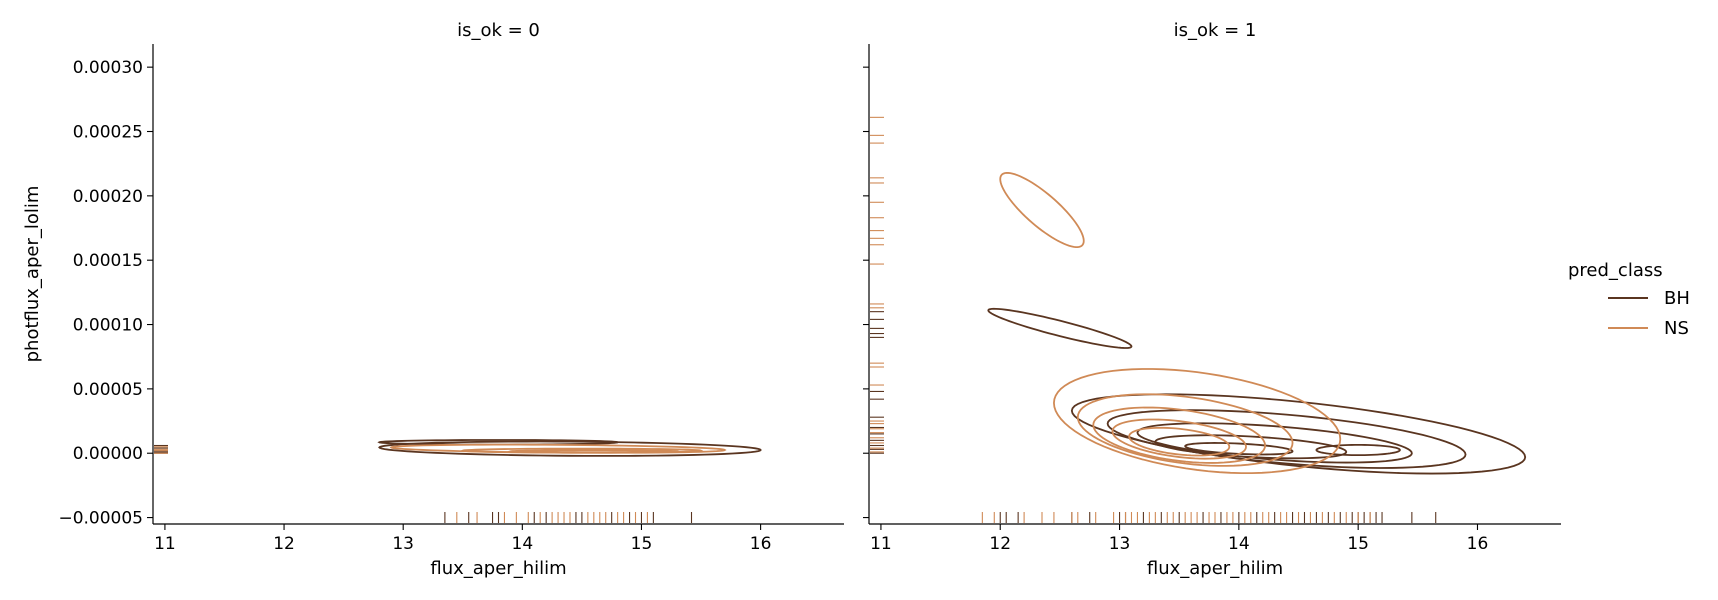 Image resolution: width=1718 pixels, height=600 pixels. I want to click on legend-title: pred_class, so click(1615, 270).